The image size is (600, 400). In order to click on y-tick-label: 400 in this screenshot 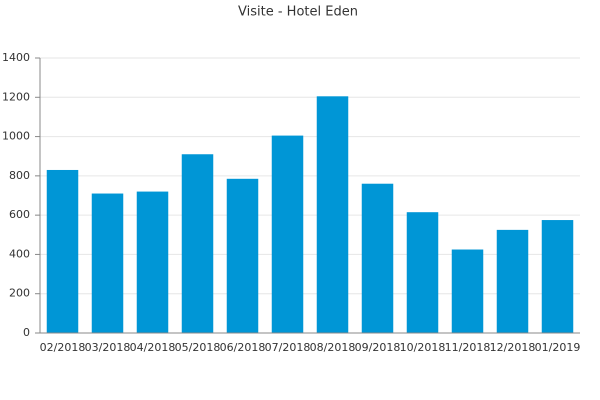, I will do `click(19, 253)`.